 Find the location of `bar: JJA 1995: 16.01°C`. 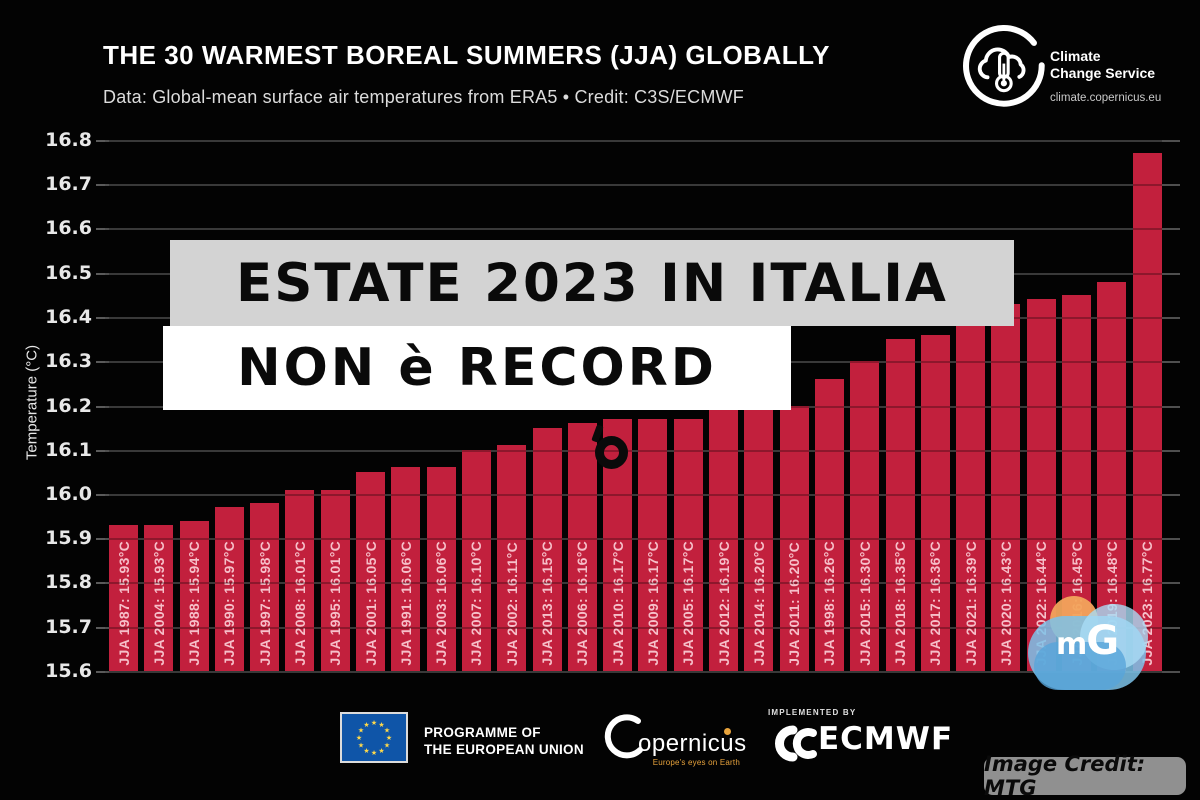

bar: JJA 1995: 16.01°C is located at coordinates (335, 580).